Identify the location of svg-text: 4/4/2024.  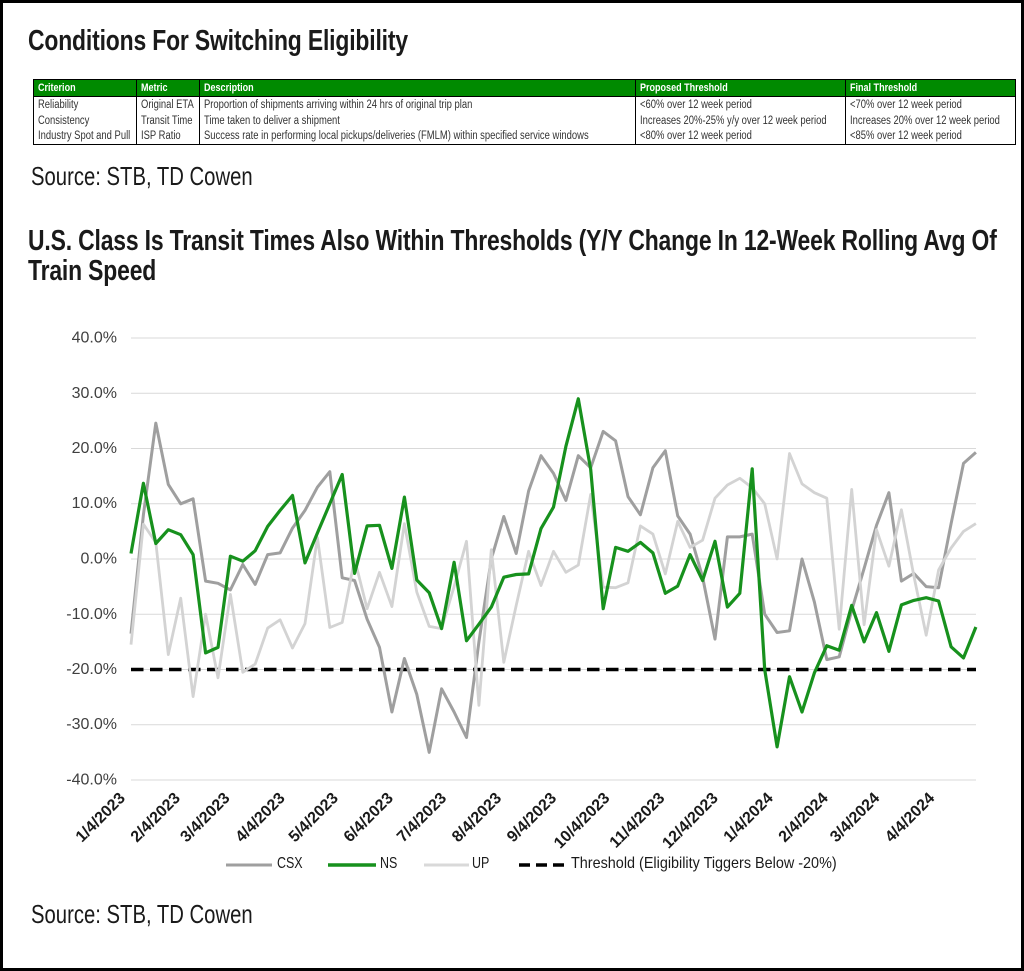
(910, 818).